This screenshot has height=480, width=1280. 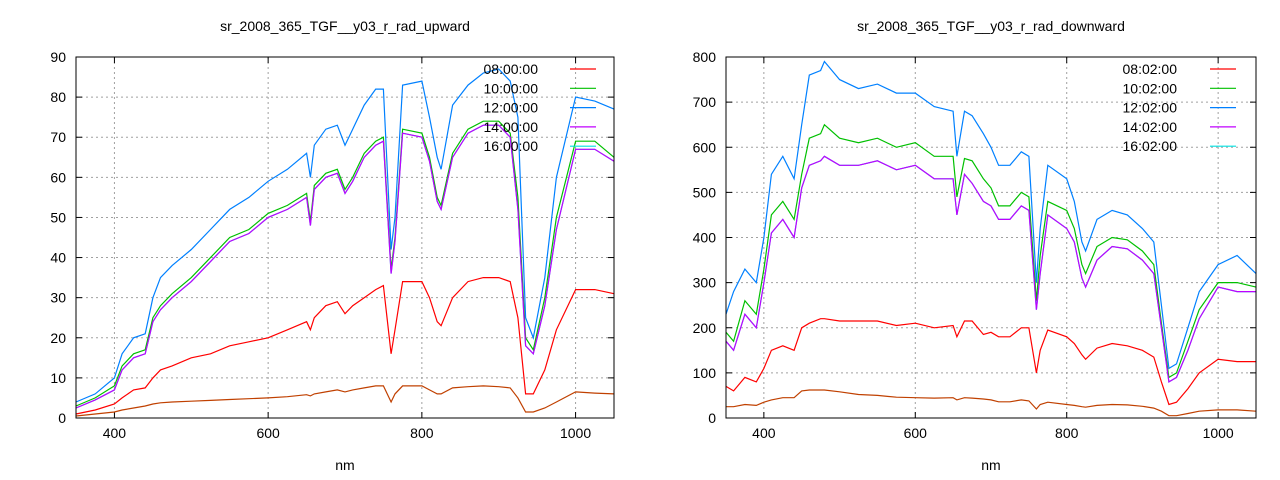 I want to click on legend: 08:00:00 10:00:00 12:00:00 14:00:00 16:00:00, so click(x=540, y=107).